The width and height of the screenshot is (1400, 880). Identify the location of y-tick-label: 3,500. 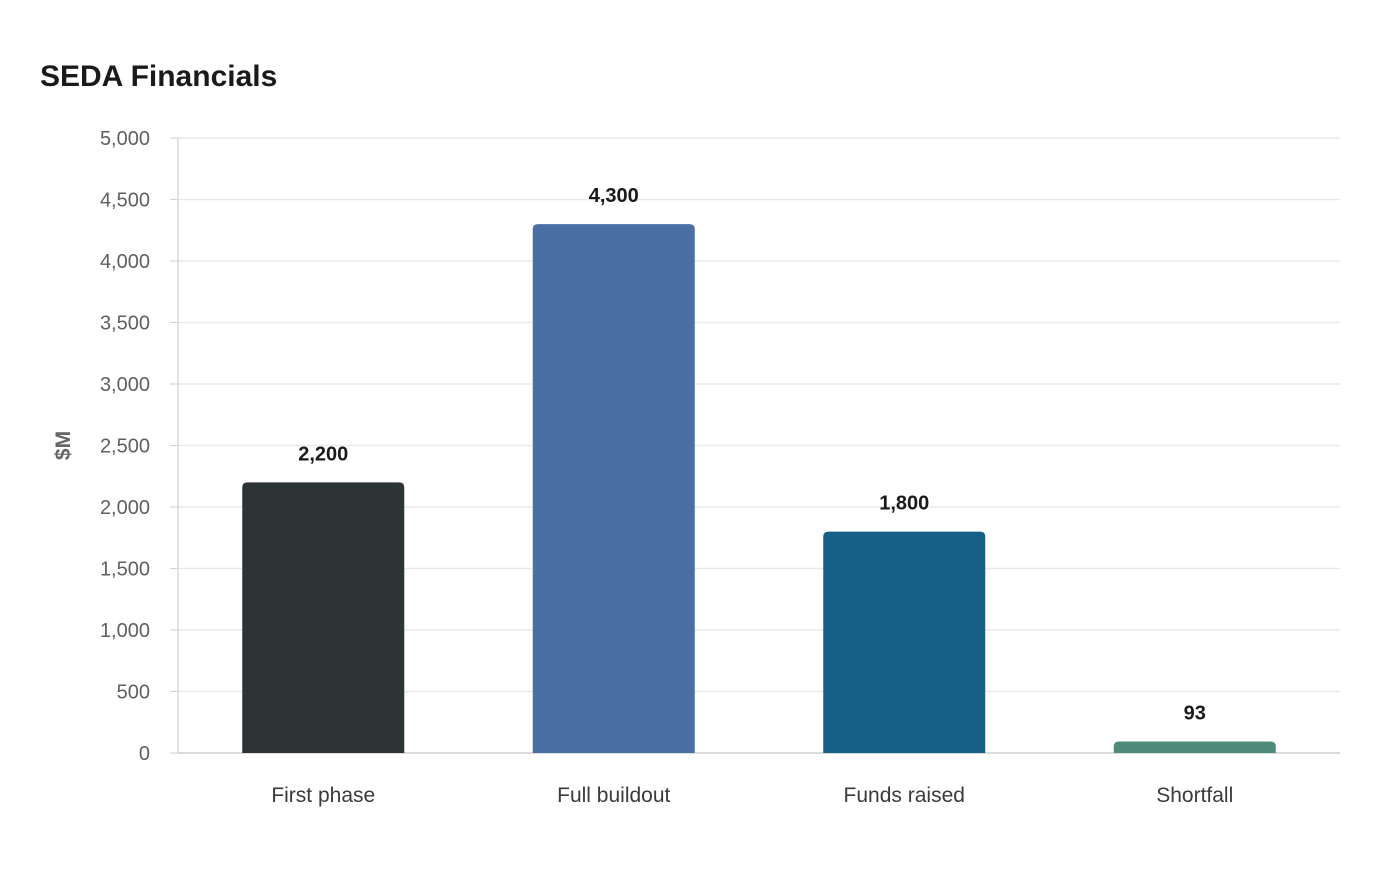
(125, 324).